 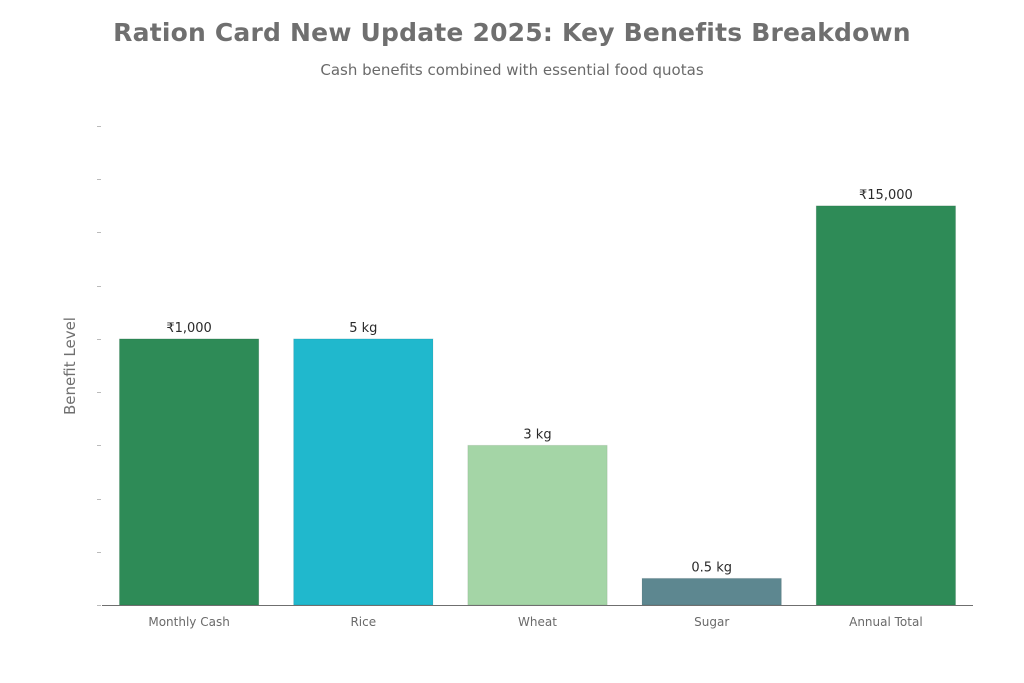 I want to click on bar-annual-total, so click(x=886, y=405).